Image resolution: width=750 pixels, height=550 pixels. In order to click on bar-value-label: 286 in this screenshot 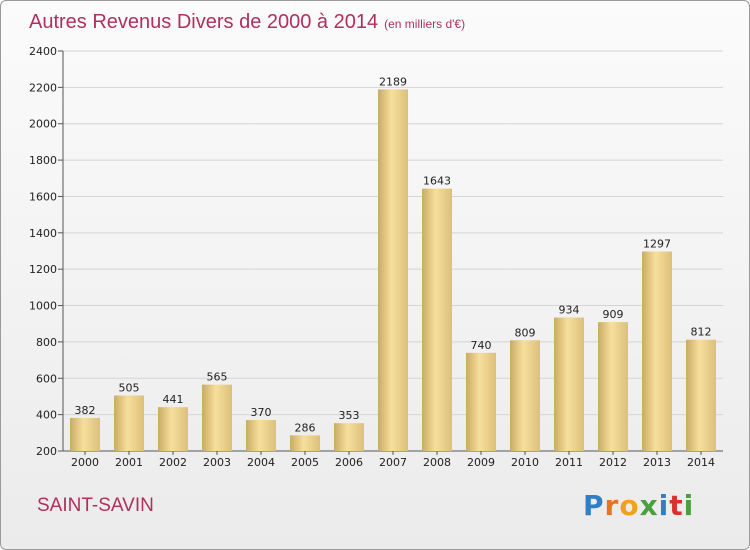, I will do `click(305, 427)`.